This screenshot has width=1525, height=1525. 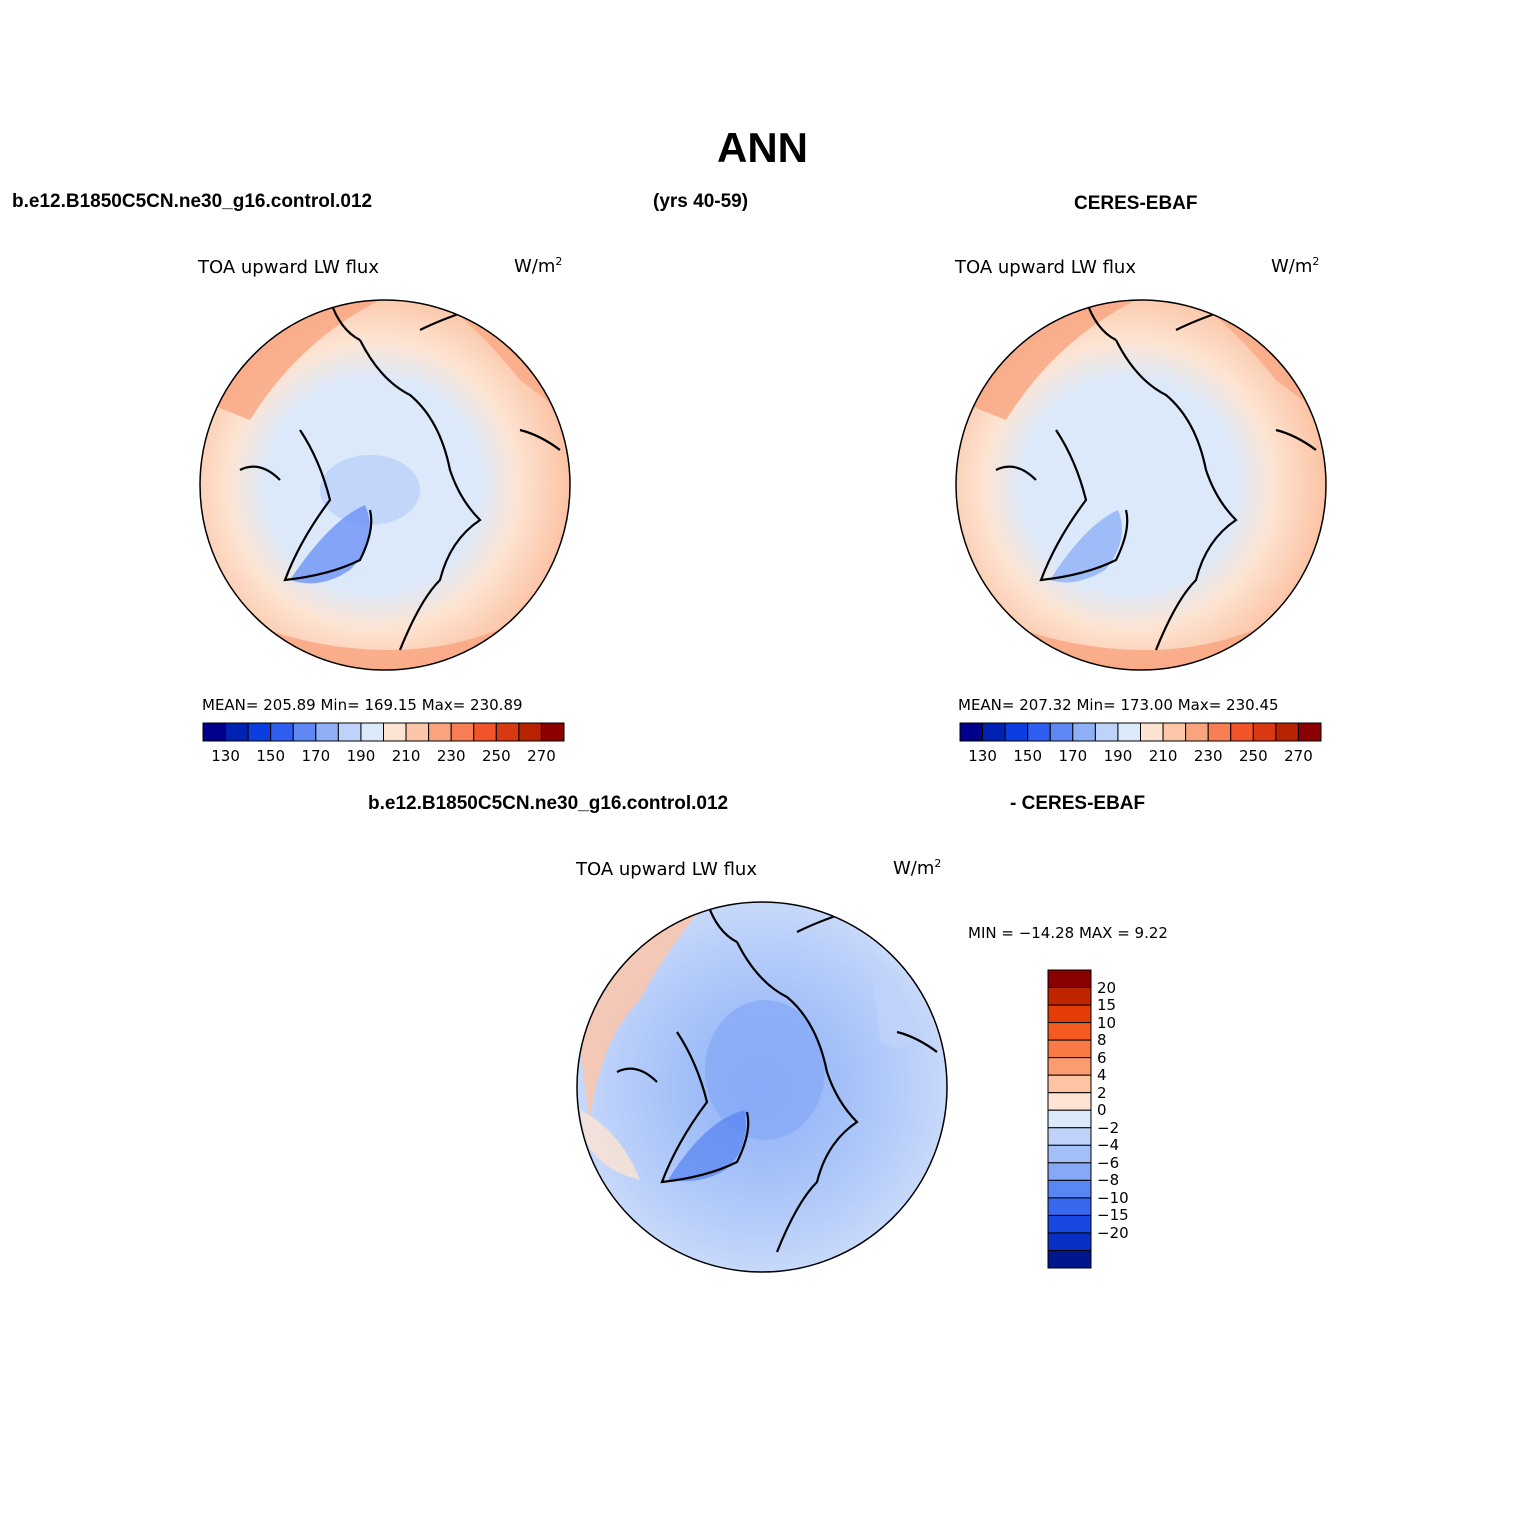 What do you see at coordinates (548, 803) in the screenshot?
I see `diff-case-label: b.e12.B1850C5CN.ne30_g16.control.012` at bounding box center [548, 803].